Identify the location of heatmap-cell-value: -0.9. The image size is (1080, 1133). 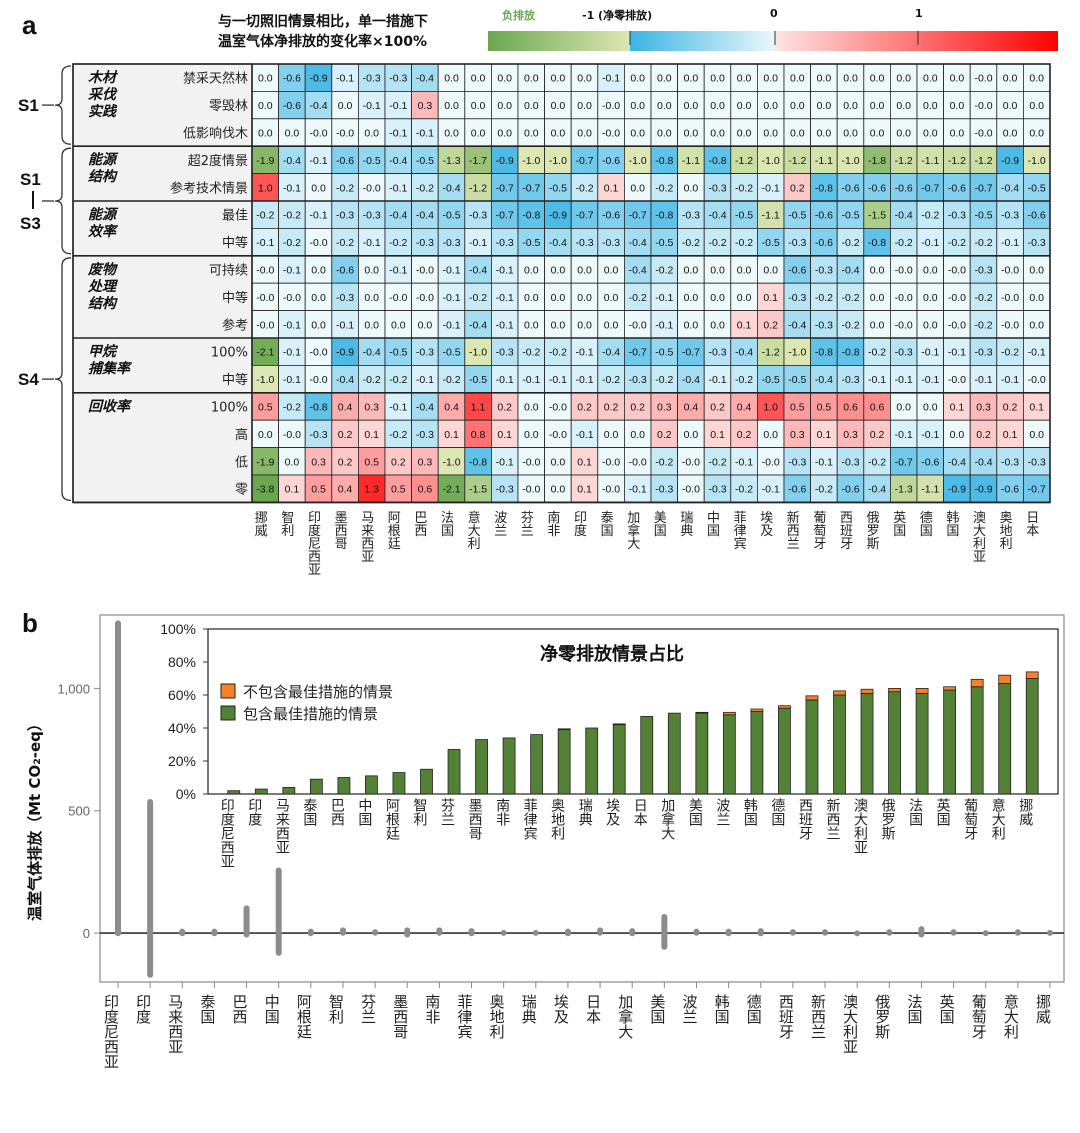
(1010, 161).